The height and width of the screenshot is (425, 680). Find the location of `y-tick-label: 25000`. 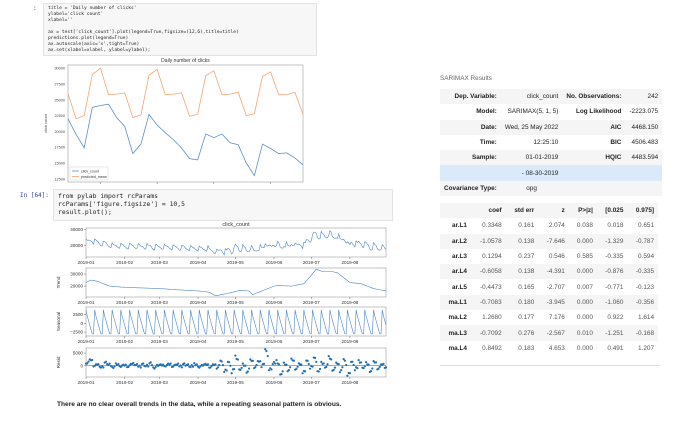

y-tick-label: 25000 is located at coordinates (59, 100).